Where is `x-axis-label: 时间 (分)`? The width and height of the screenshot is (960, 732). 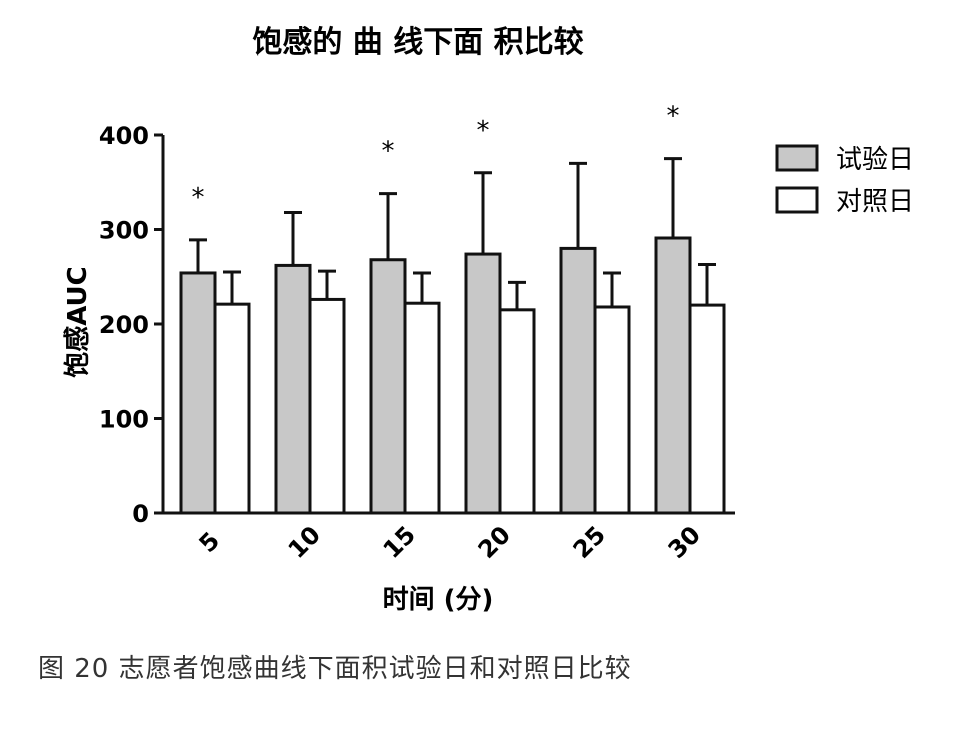 x-axis-label: 时间 (分) is located at coordinates (438, 600).